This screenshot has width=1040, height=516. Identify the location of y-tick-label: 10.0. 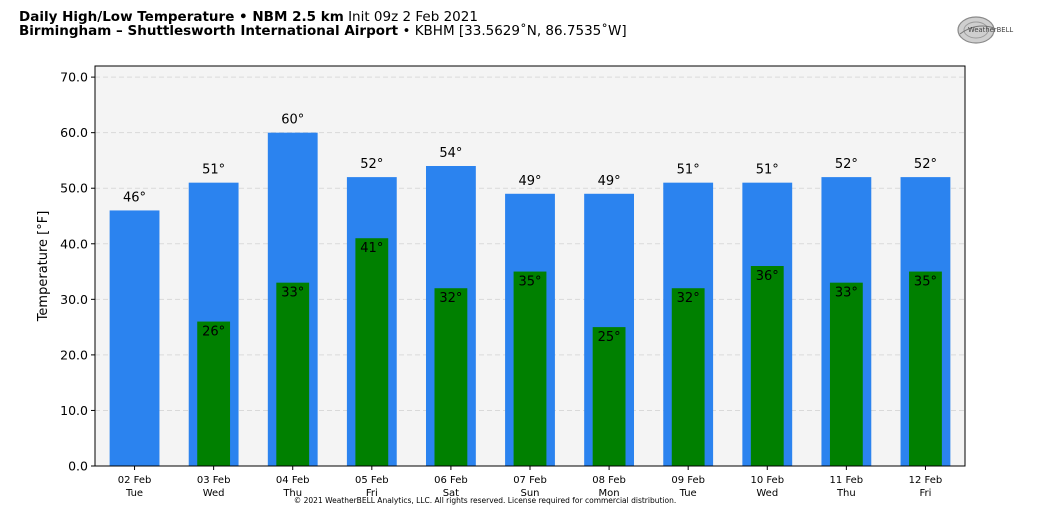
(74, 410).